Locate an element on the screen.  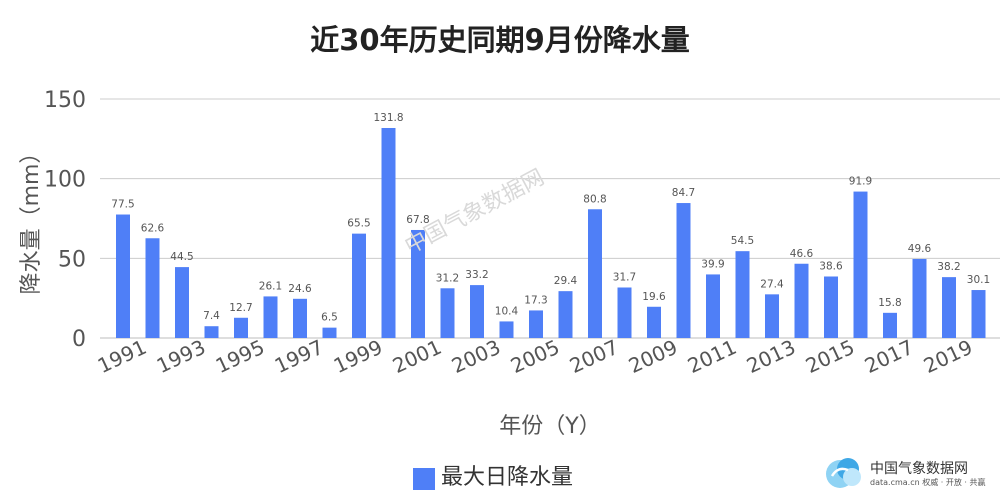
legend-label: 最大日降水量 is located at coordinates (507, 477).